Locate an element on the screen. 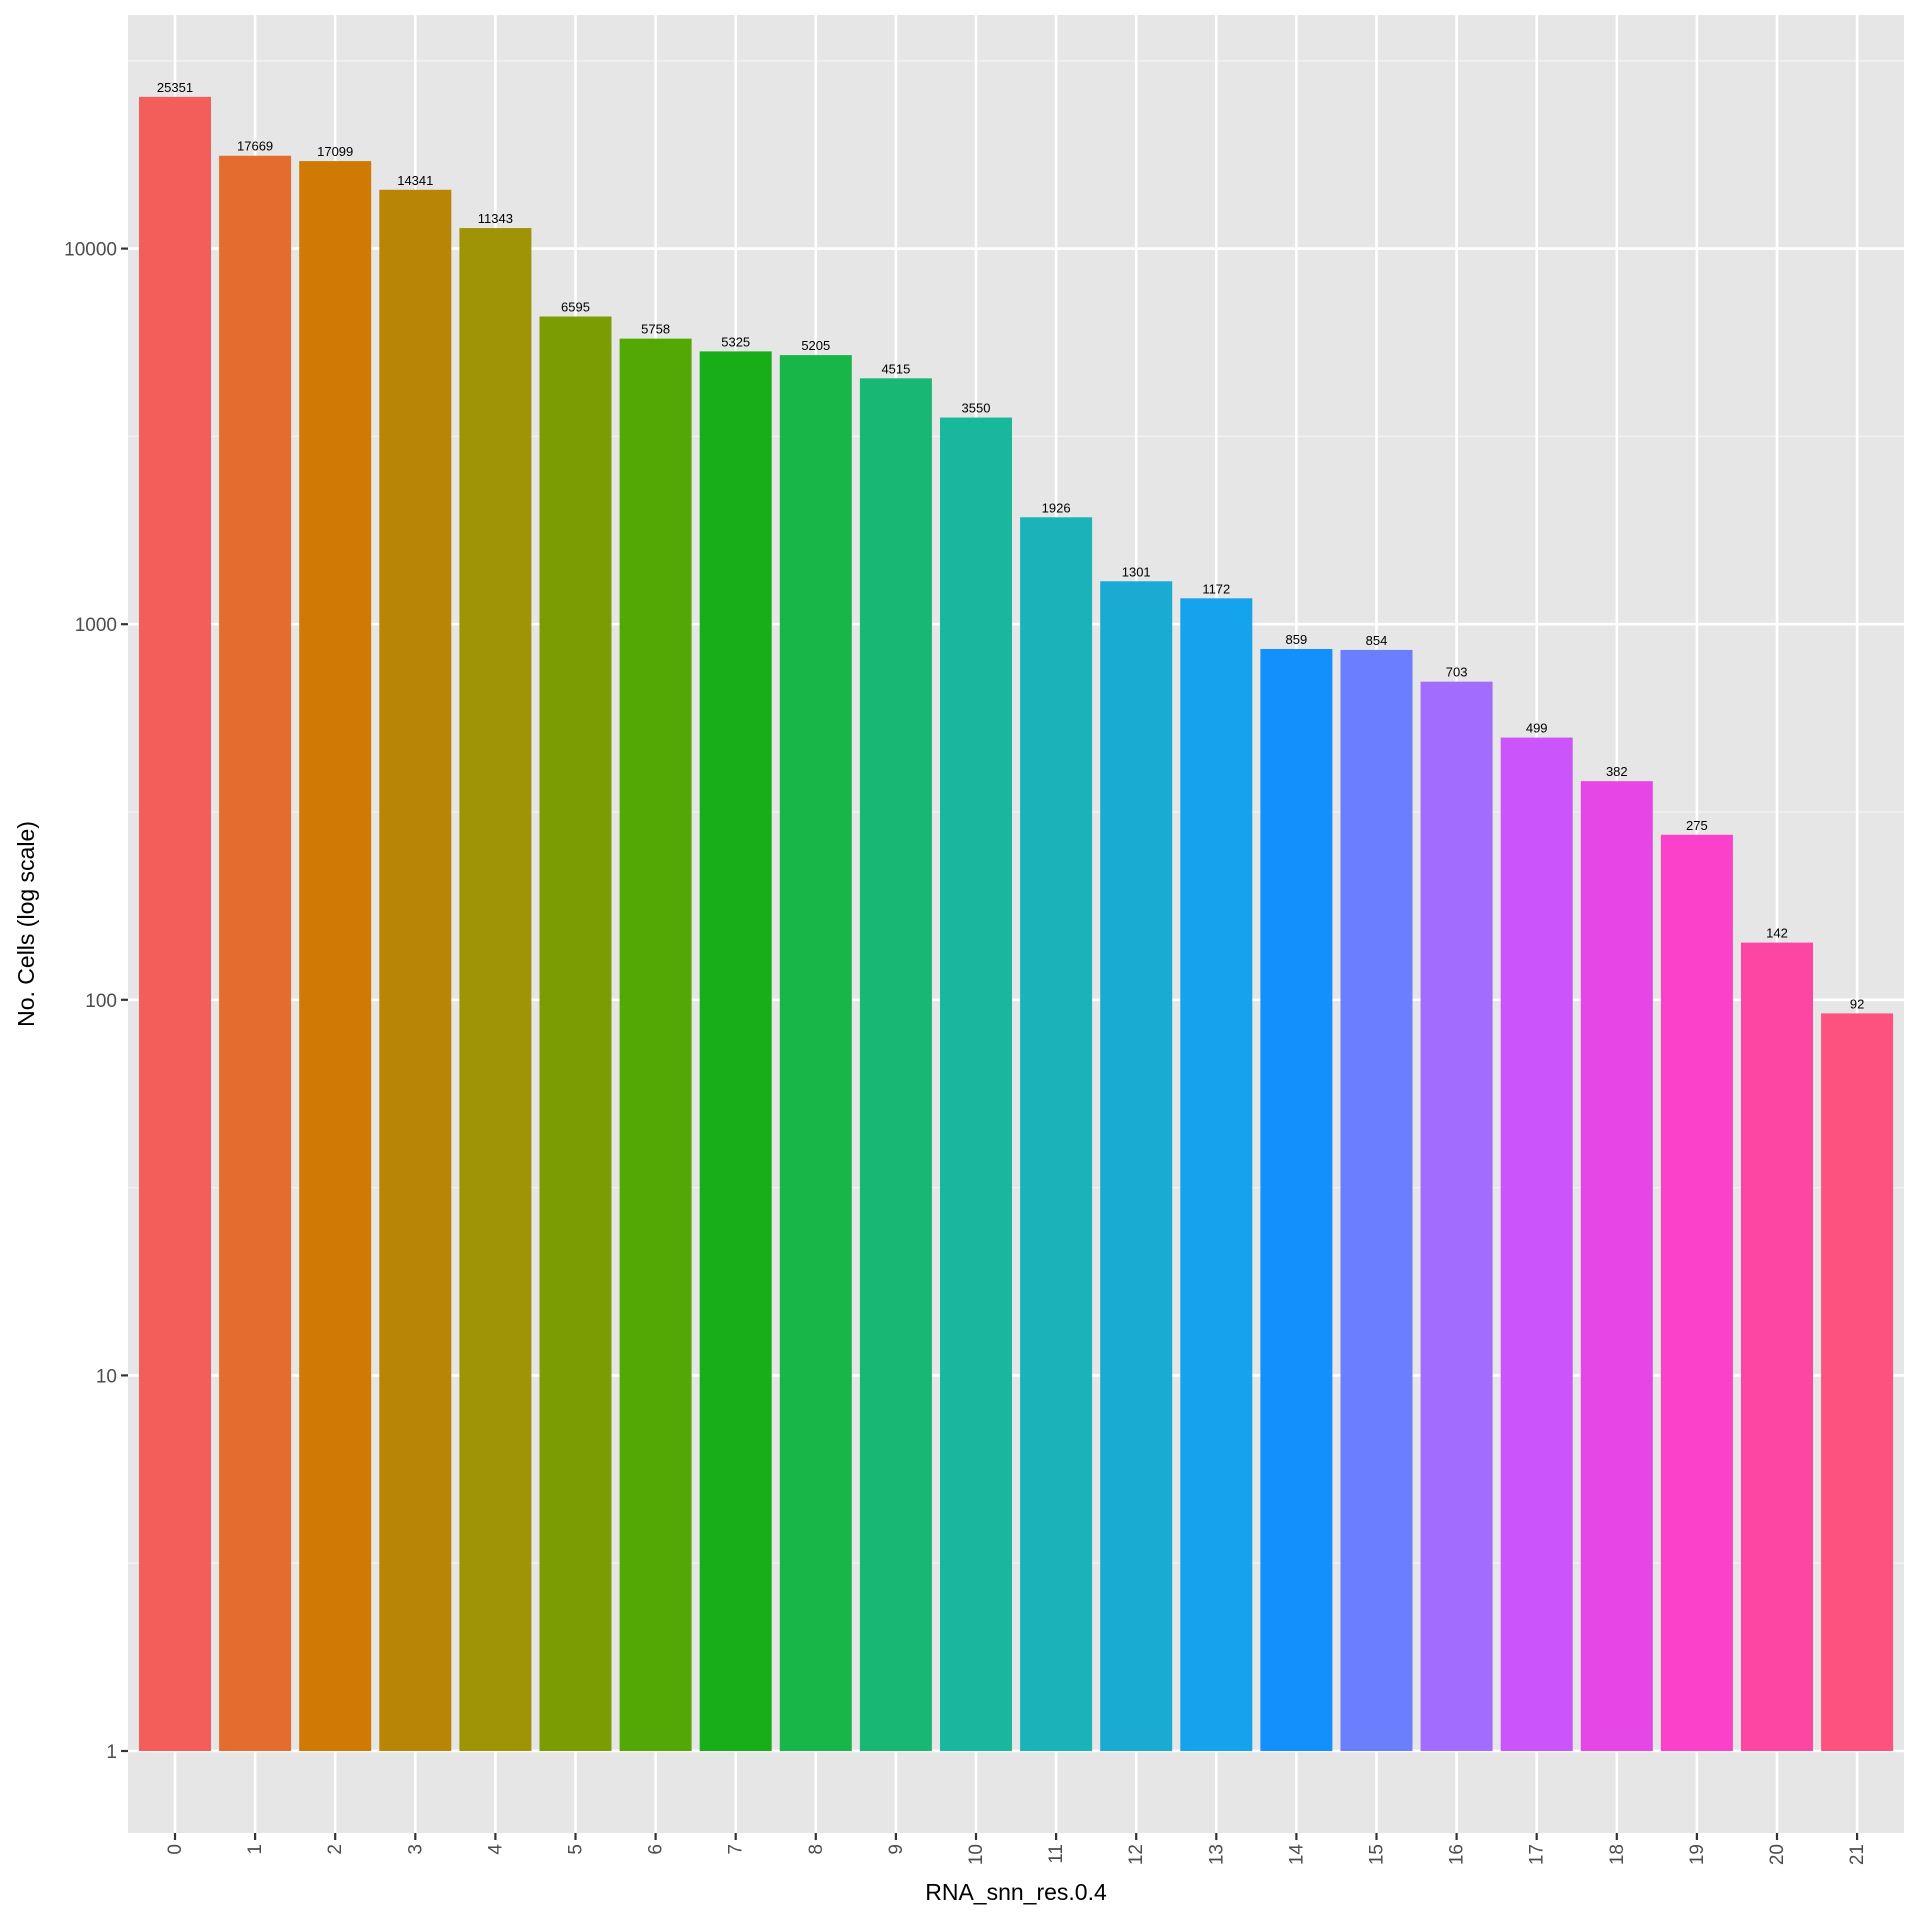 This screenshot has height=1920, width=1920. data-label: 382 is located at coordinates (1617, 771).